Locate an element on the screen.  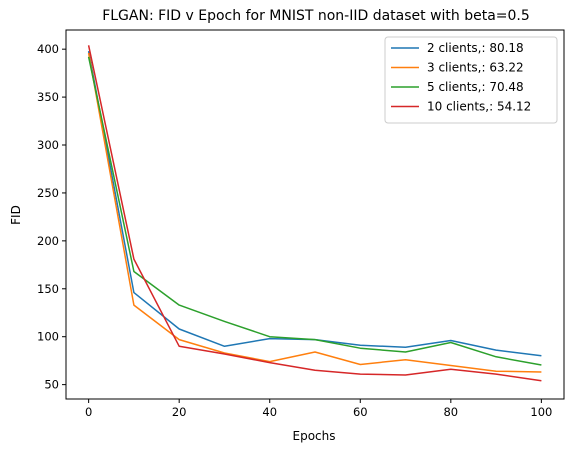
x-tick-label: 20 is located at coordinates (179, 412).